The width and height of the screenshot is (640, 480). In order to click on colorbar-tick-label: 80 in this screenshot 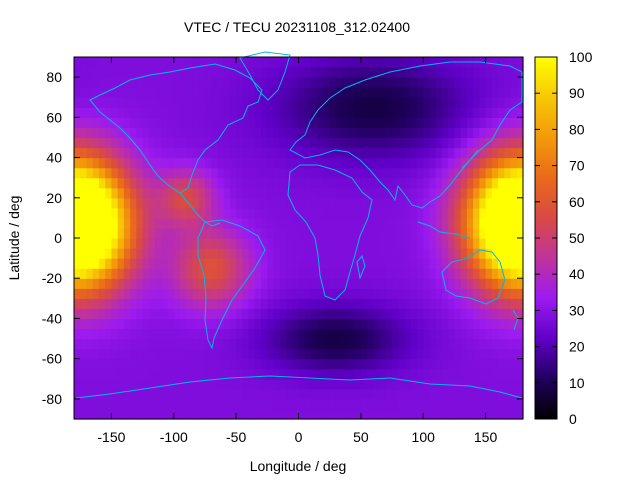, I will do `click(577, 129)`.